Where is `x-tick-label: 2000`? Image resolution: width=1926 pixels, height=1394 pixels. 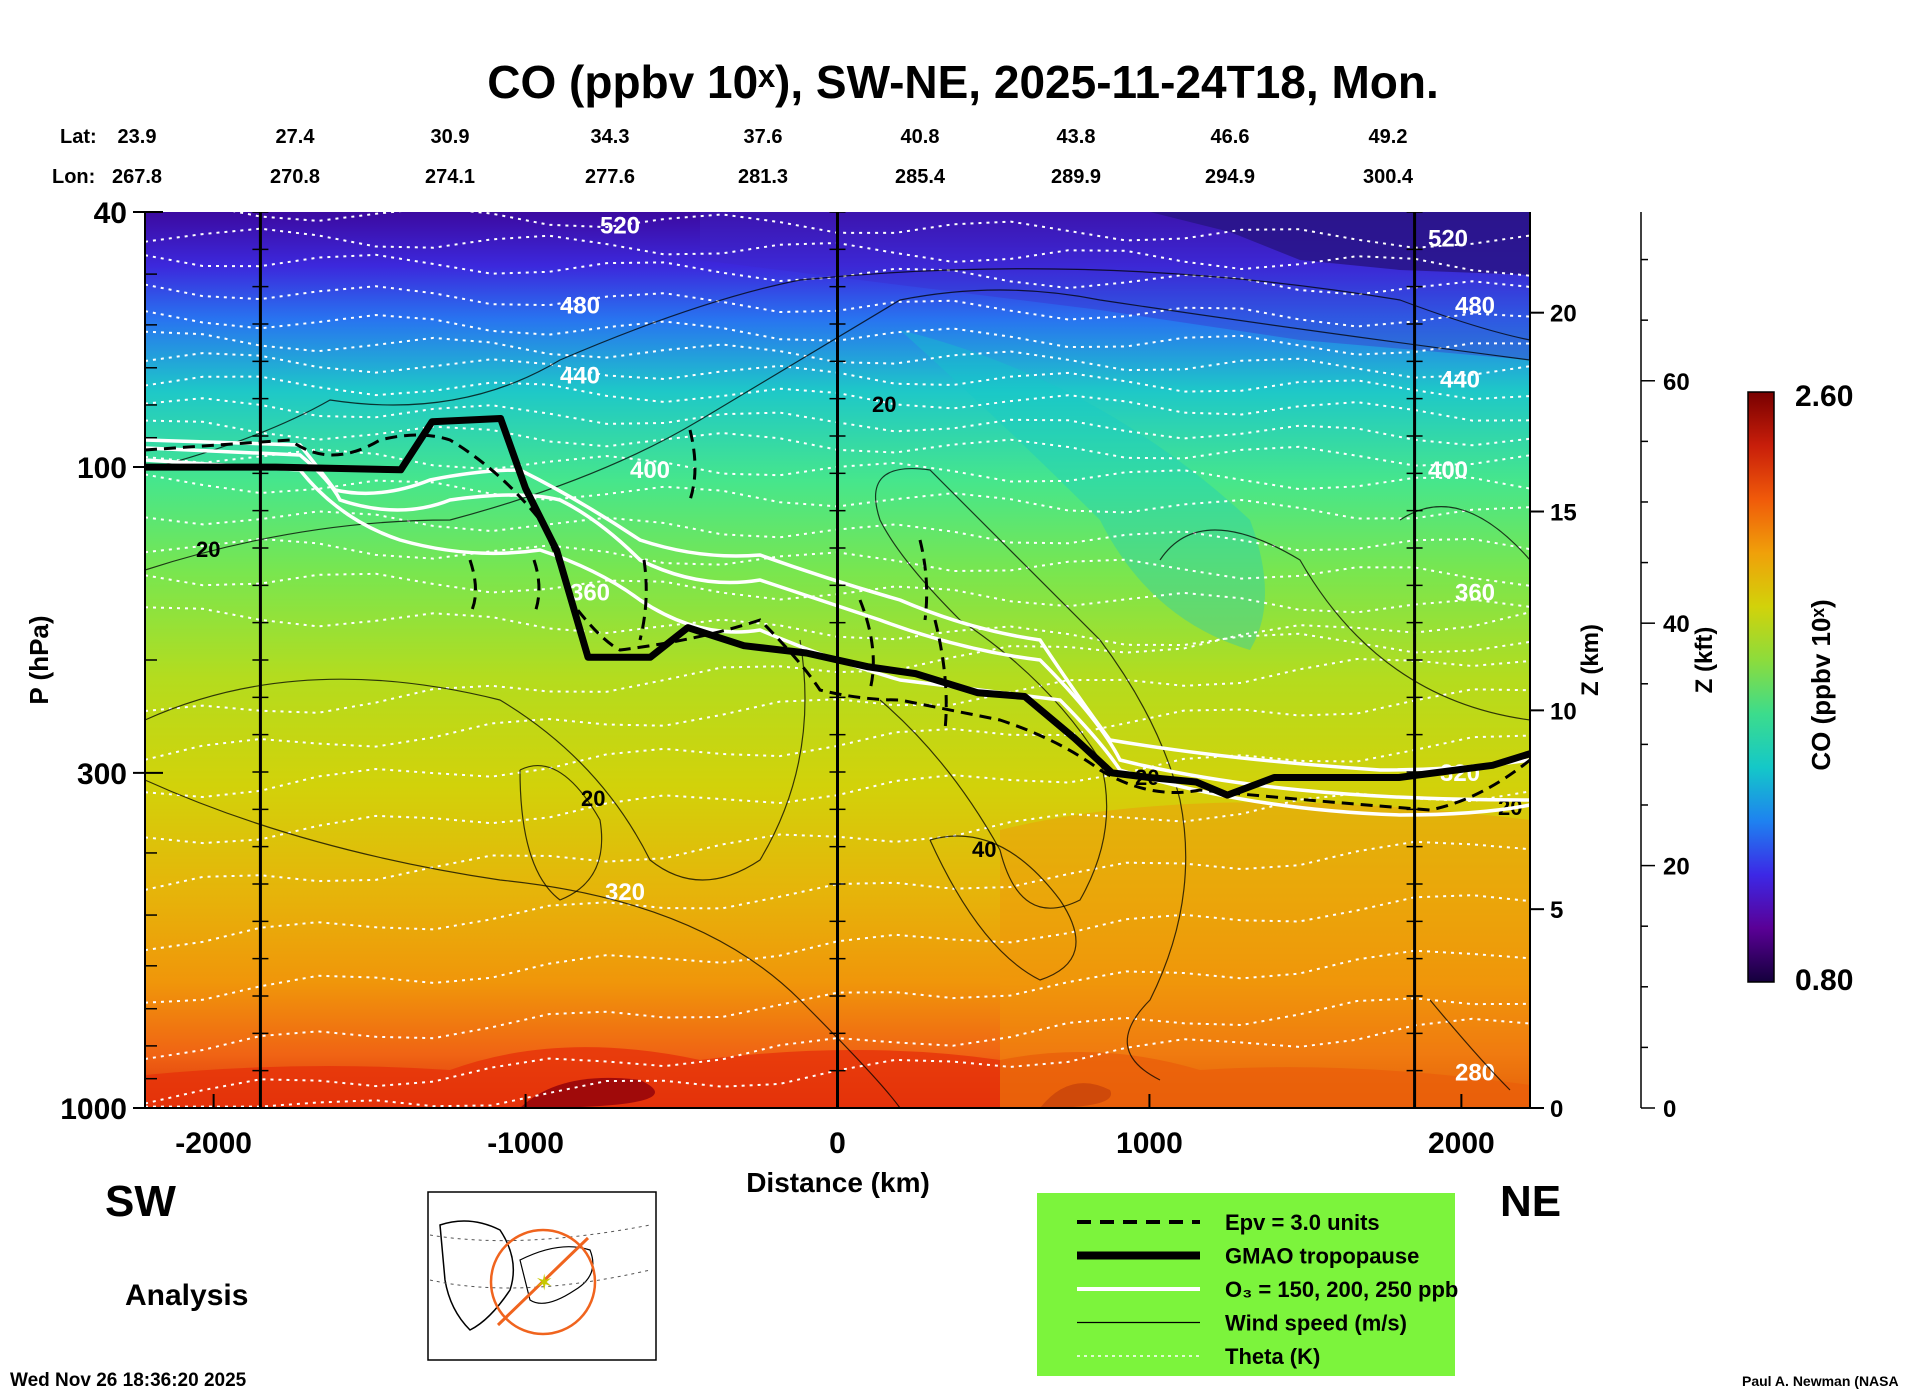 x-tick-label: 2000 is located at coordinates (1461, 1143).